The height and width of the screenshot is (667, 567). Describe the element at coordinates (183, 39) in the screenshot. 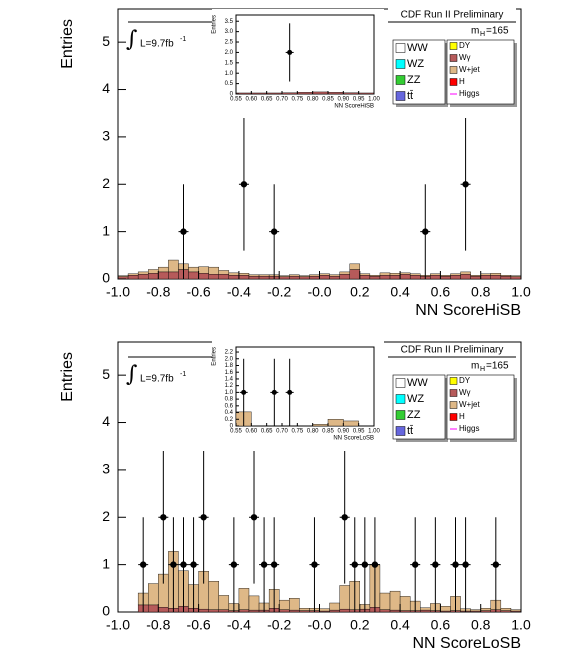

I see `lumi-sup: -1` at that location.